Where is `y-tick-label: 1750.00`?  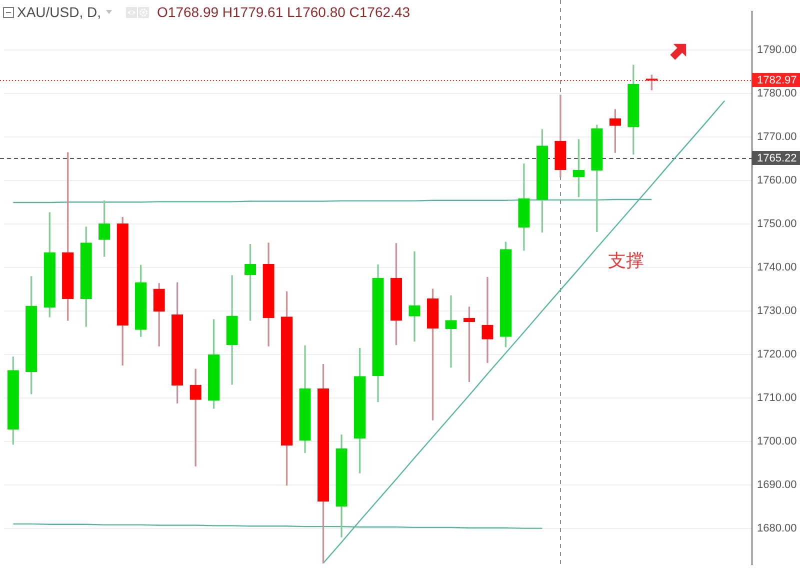 y-tick-label: 1750.00 is located at coordinates (777, 224).